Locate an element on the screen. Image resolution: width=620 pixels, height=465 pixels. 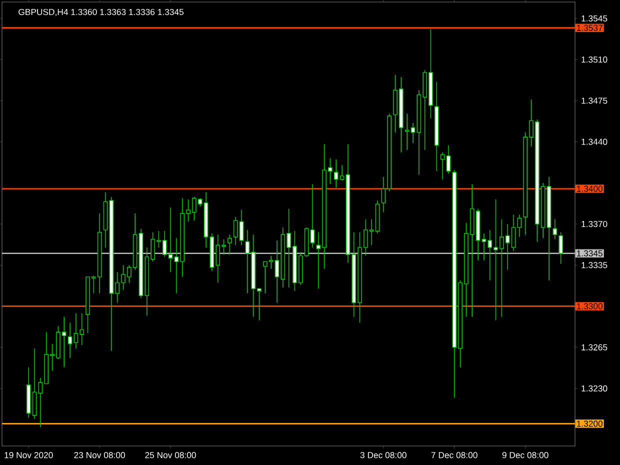
x-tick-label: 25 Nov 08:00 is located at coordinates (170, 455).